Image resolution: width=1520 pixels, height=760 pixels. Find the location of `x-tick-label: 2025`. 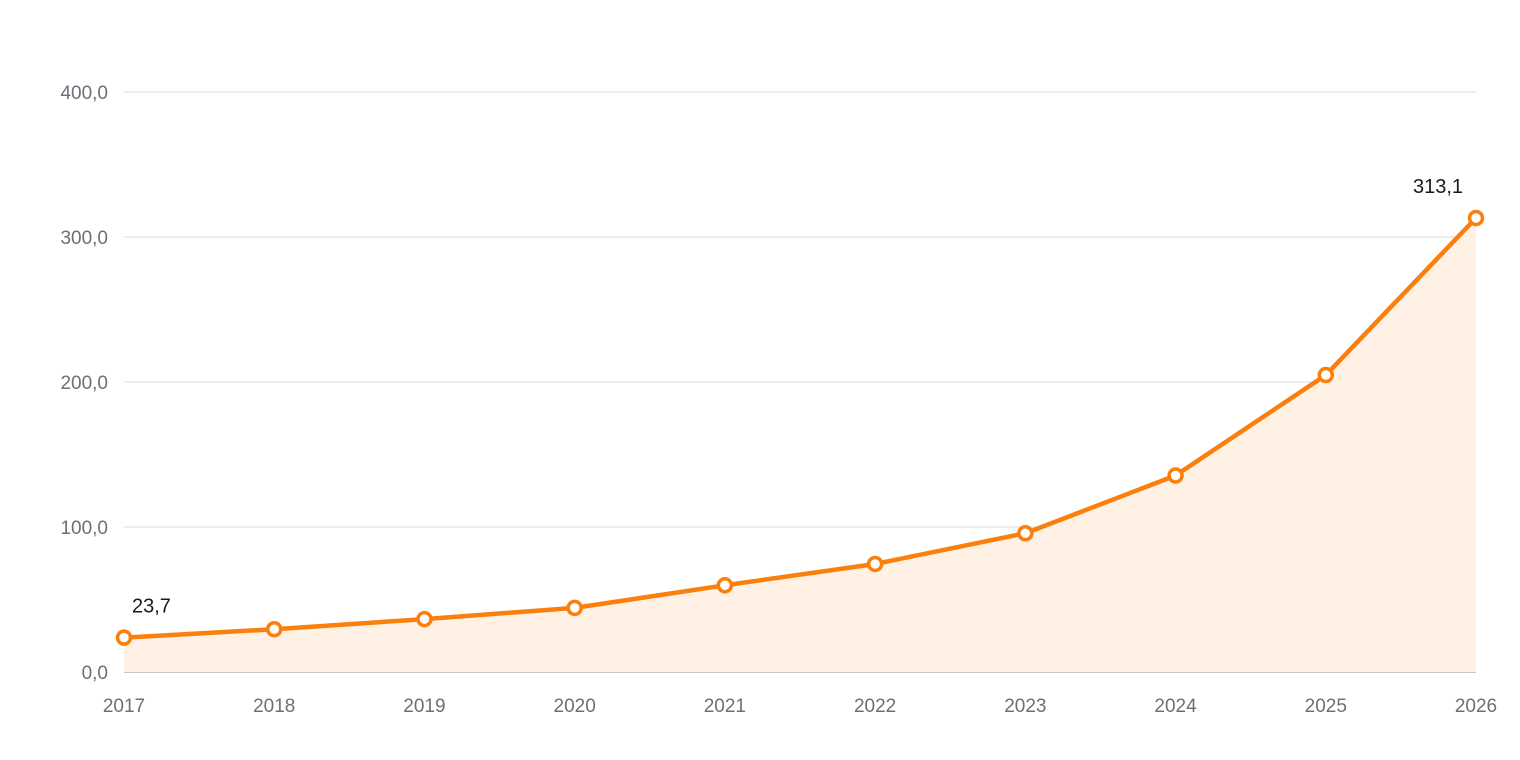

x-tick-label: 2025 is located at coordinates (1326, 706).